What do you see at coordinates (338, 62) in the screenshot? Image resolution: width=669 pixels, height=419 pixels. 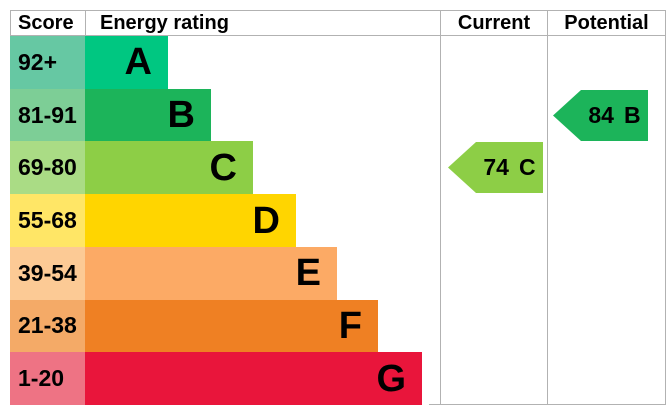 I see `band-row-a: 92+ A` at bounding box center [338, 62].